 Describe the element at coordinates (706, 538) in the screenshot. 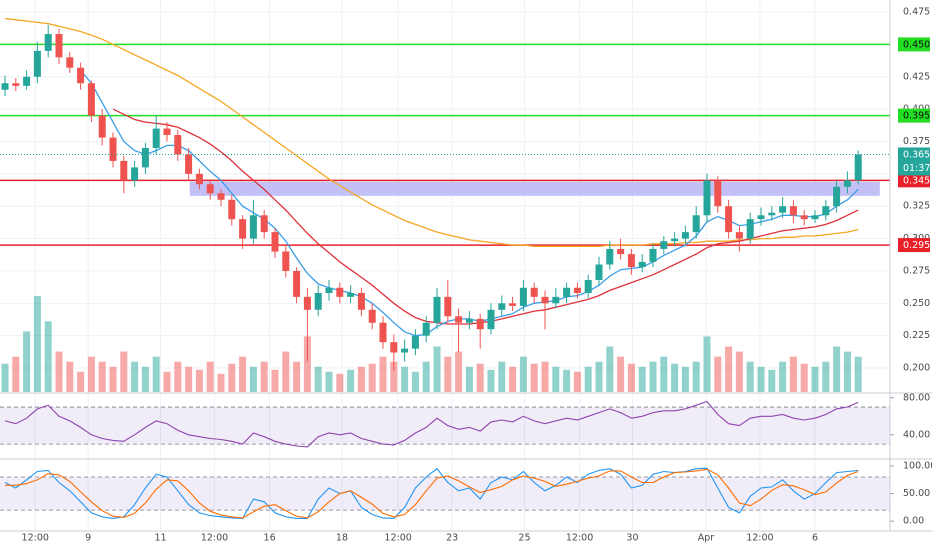

I see `x-tick-label: Apr` at that location.